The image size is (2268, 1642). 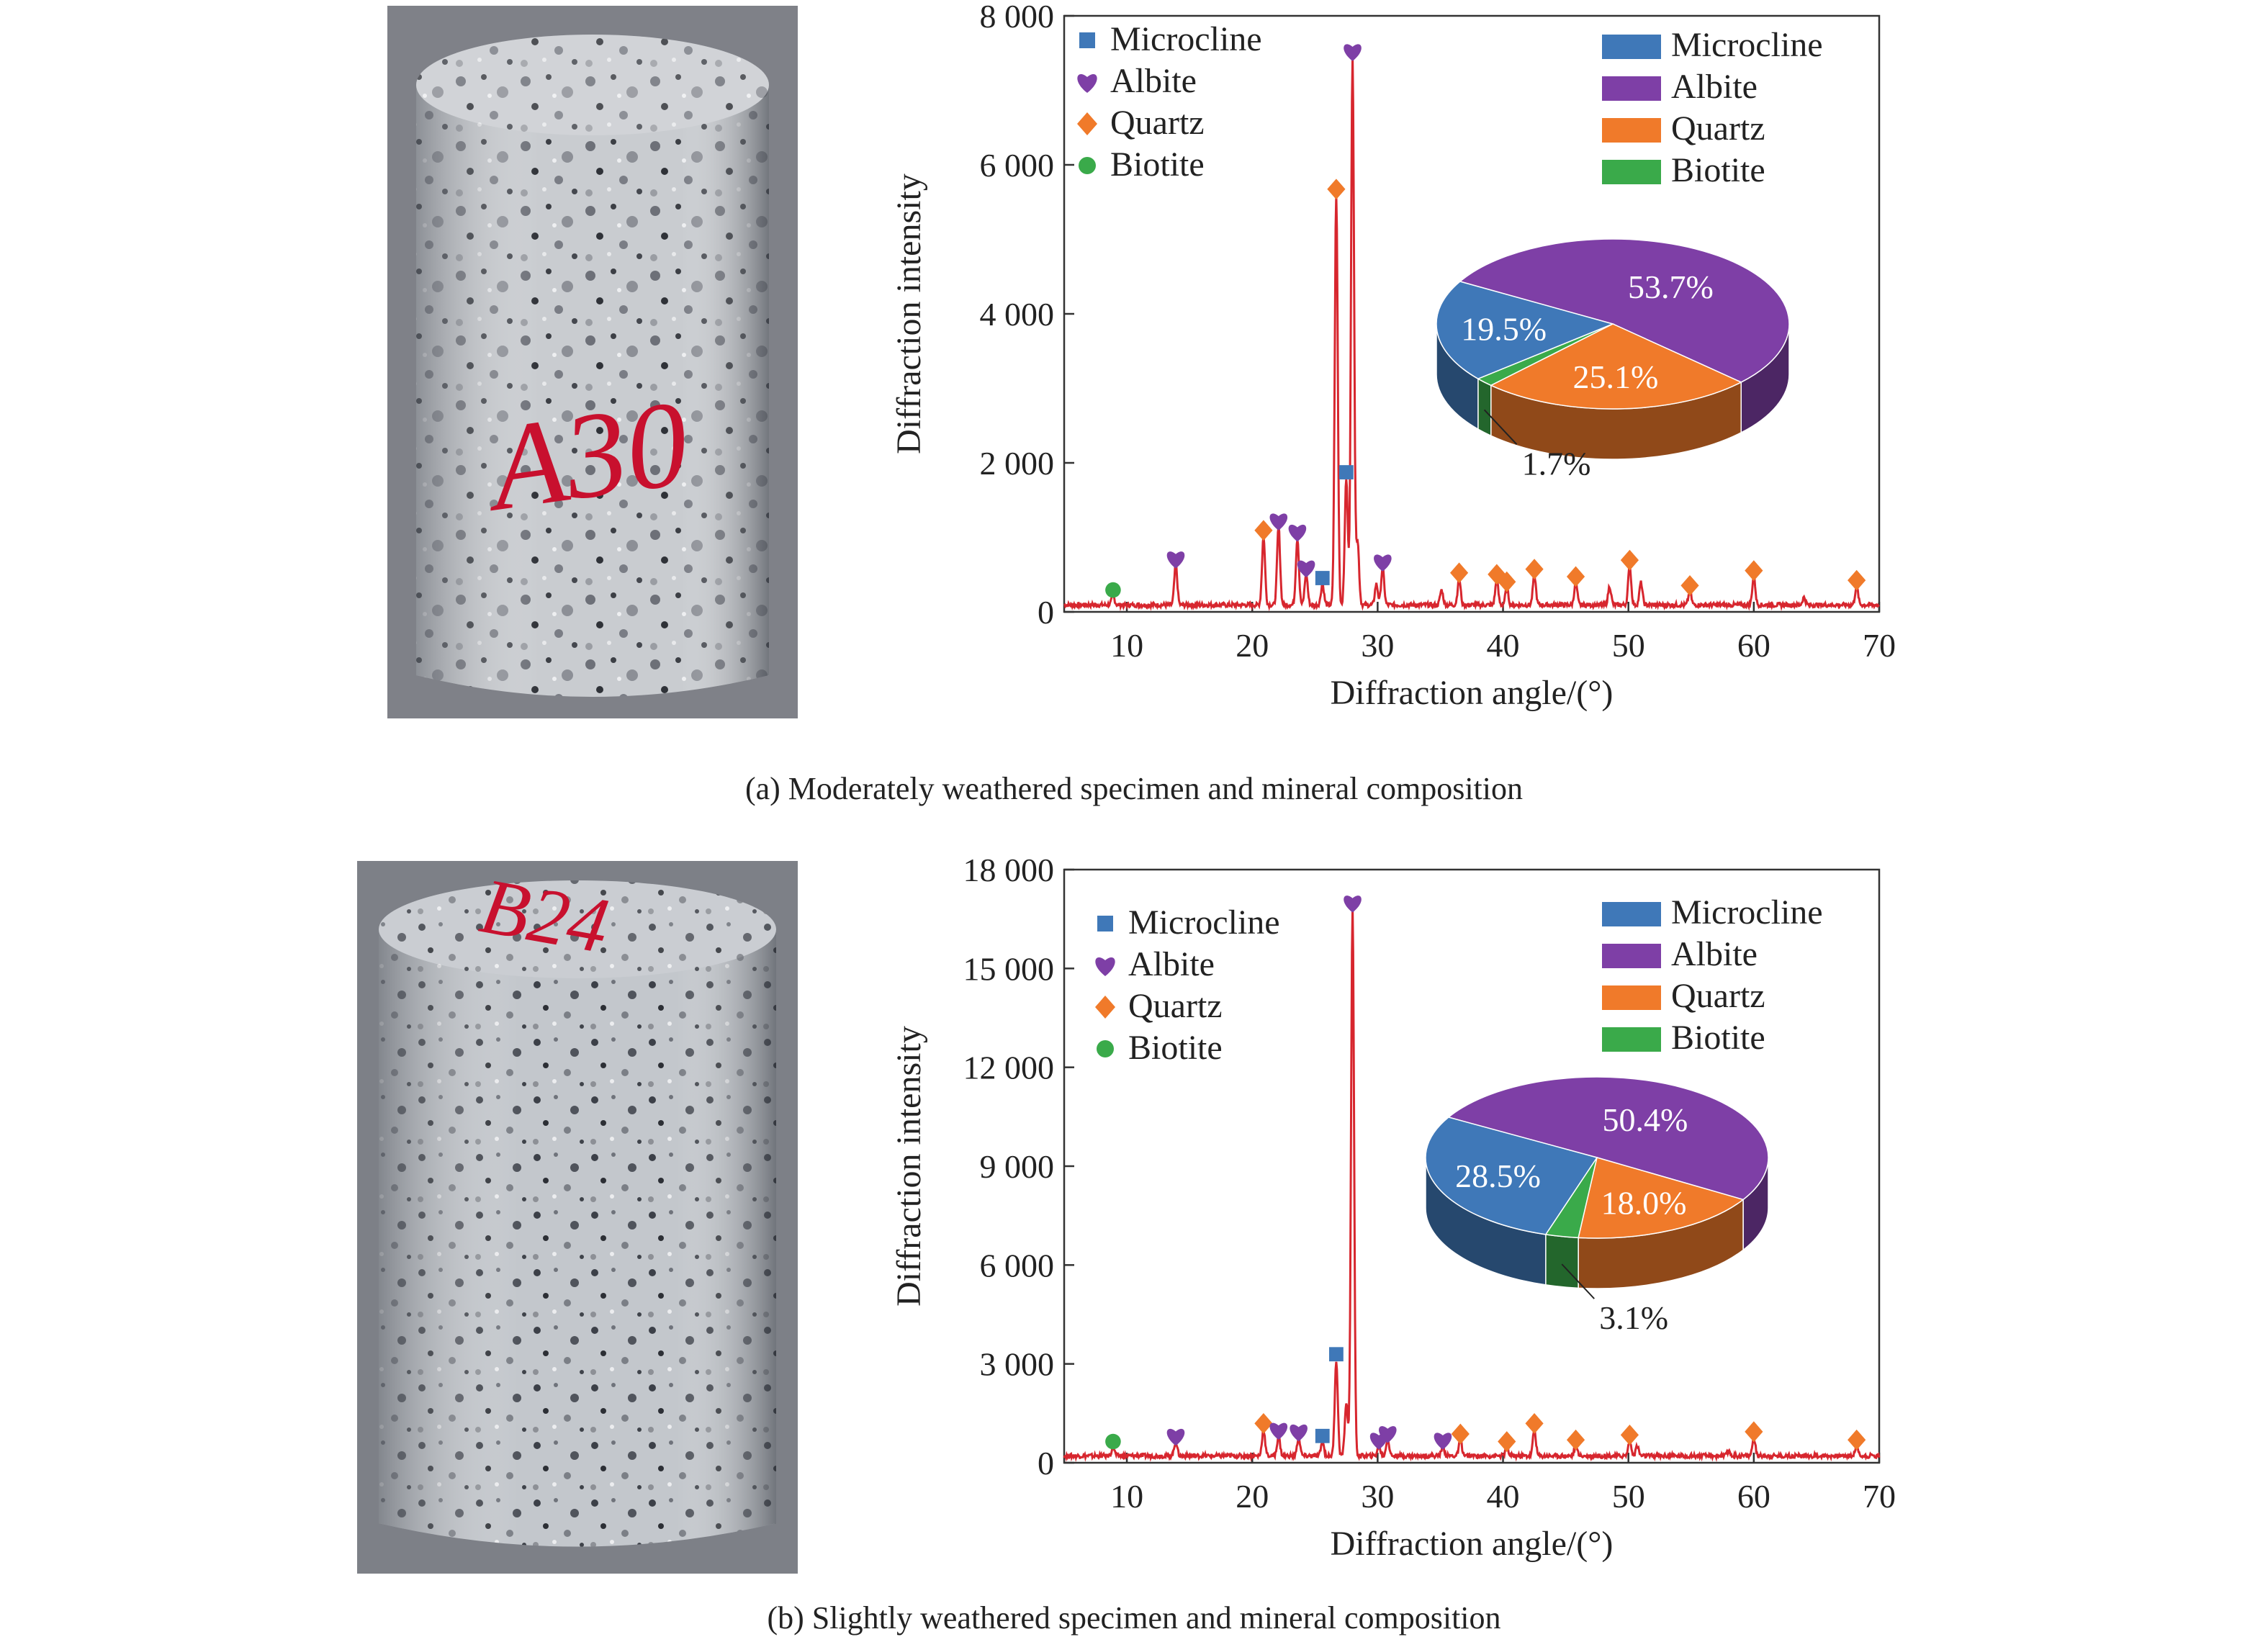 What do you see at coordinates (1017, 1364) in the screenshot?
I see `y-tick-label: 3 000` at bounding box center [1017, 1364].